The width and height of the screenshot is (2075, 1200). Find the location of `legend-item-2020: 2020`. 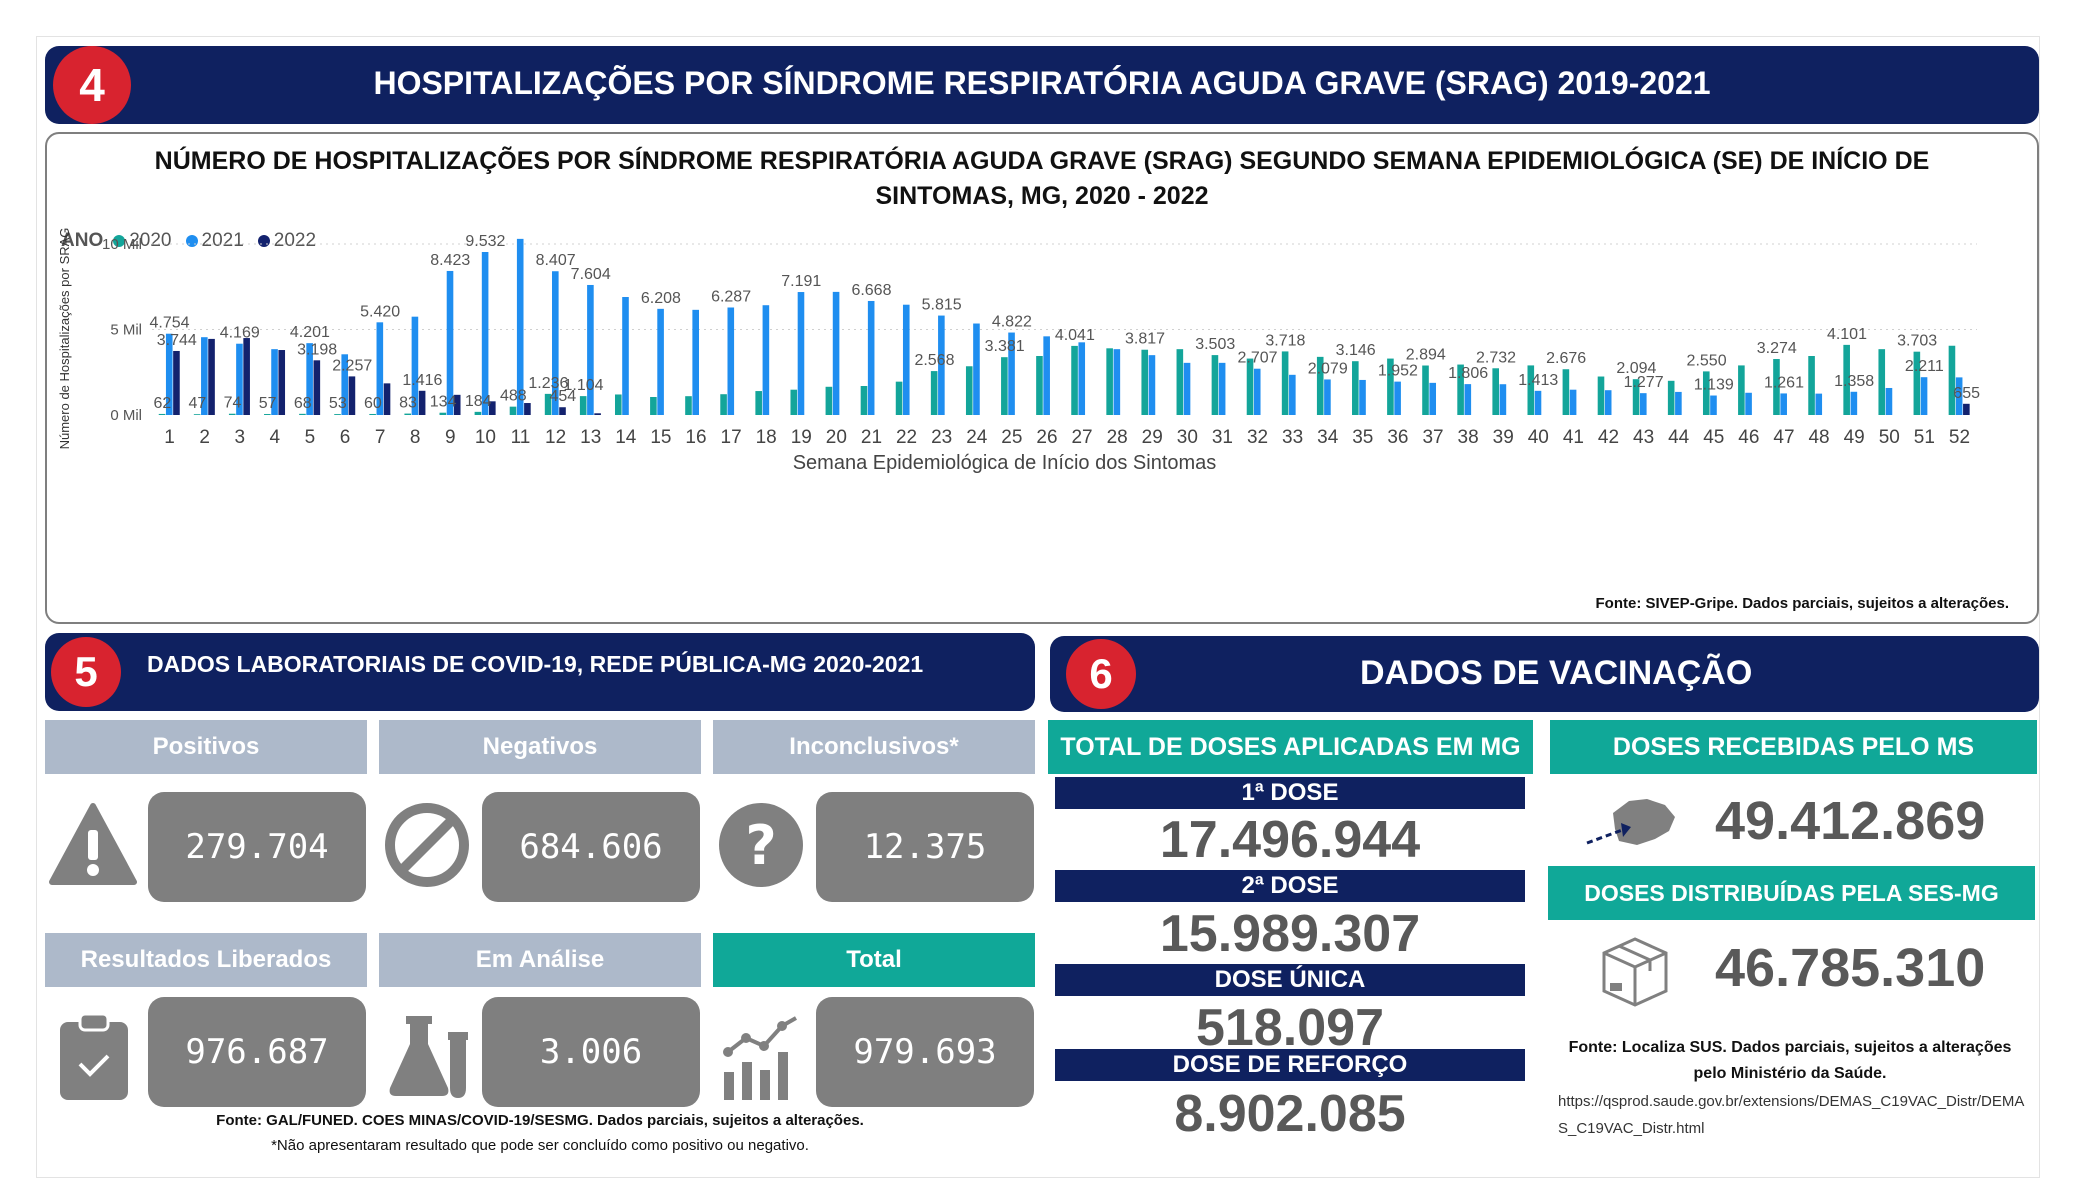

legend-item-2020: 2020 is located at coordinates (142, 241).